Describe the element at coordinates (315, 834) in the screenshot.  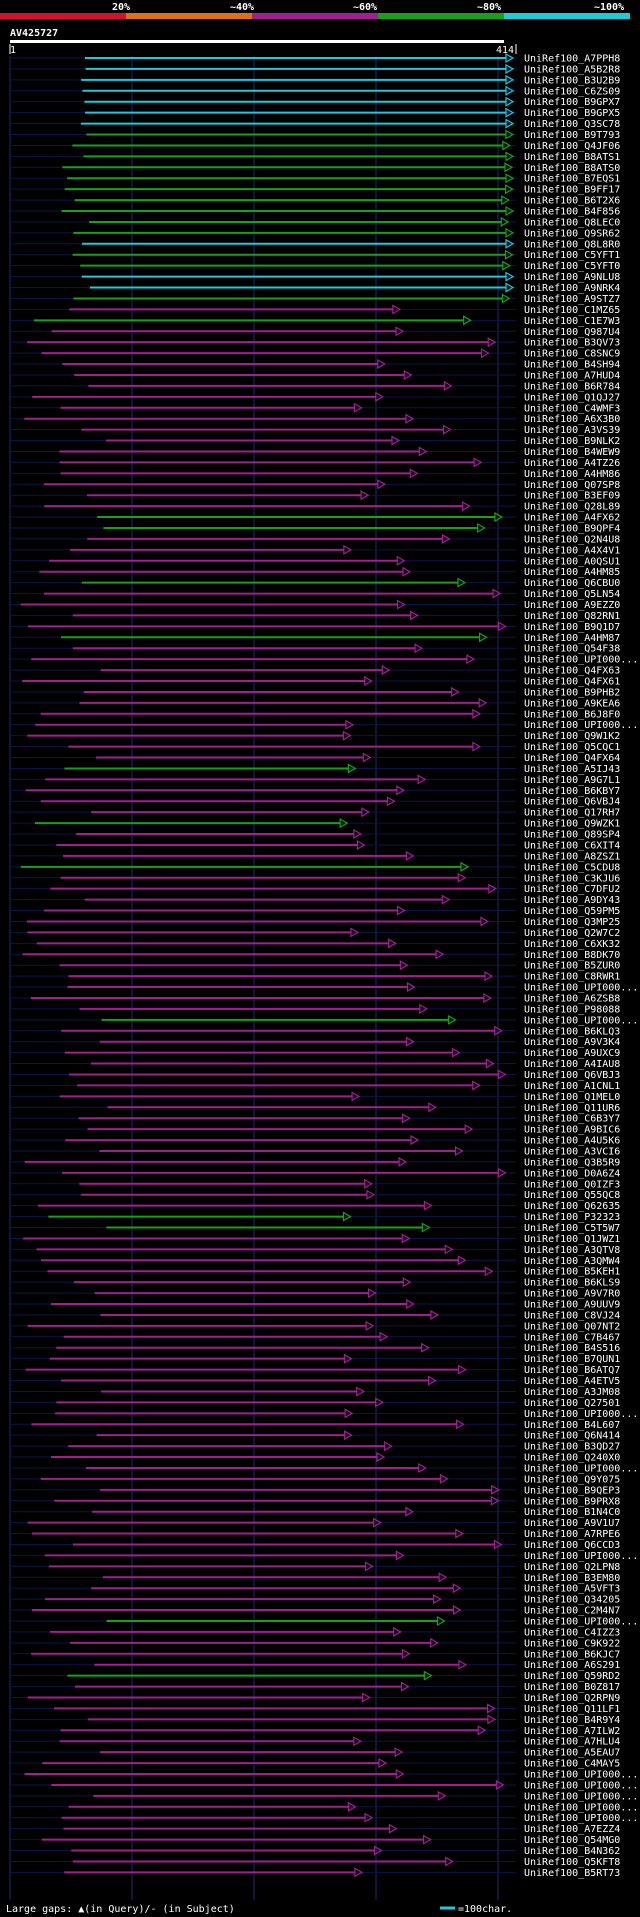
I see `hit-row: UniRef100_Q89SP4` at that location.